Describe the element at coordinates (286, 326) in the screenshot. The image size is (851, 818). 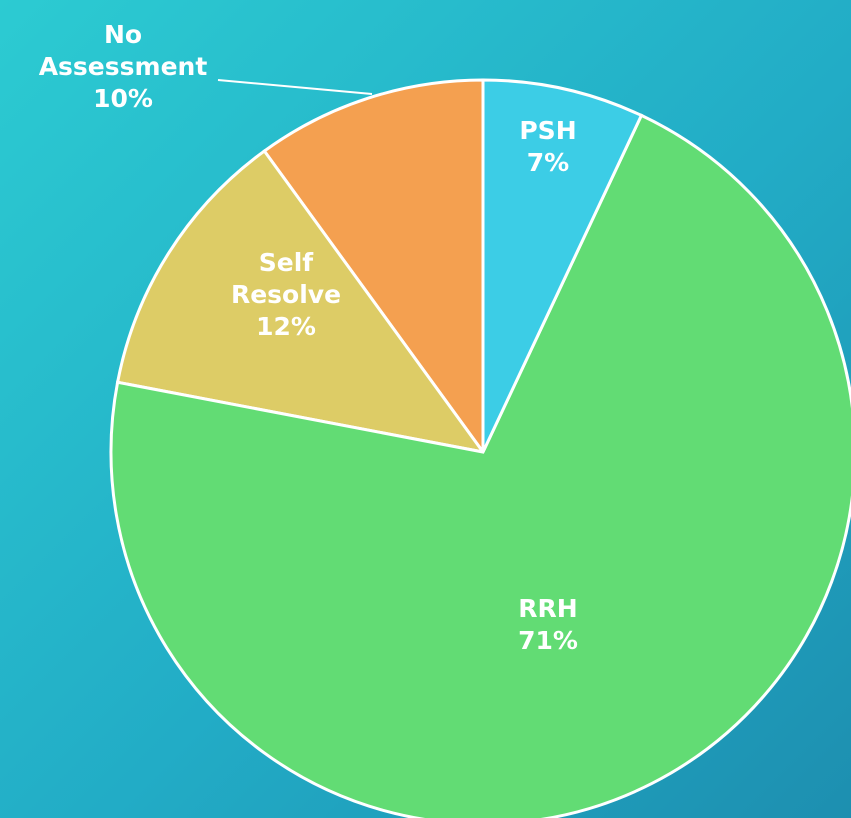
I see `value-label: 12%` at that location.